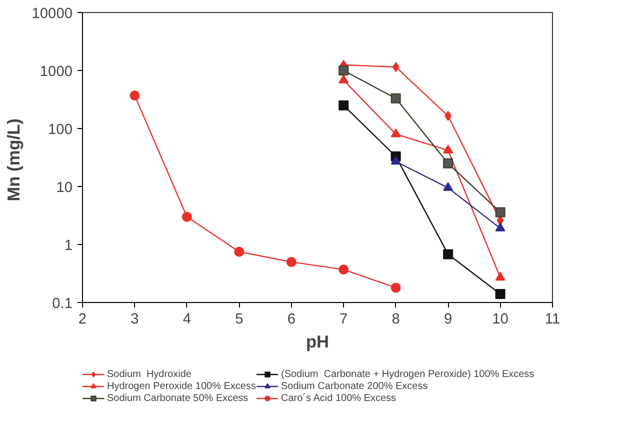  Describe the element at coordinates (64, 188) in the screenshot. I see `y-tick-label: 10` at that location.